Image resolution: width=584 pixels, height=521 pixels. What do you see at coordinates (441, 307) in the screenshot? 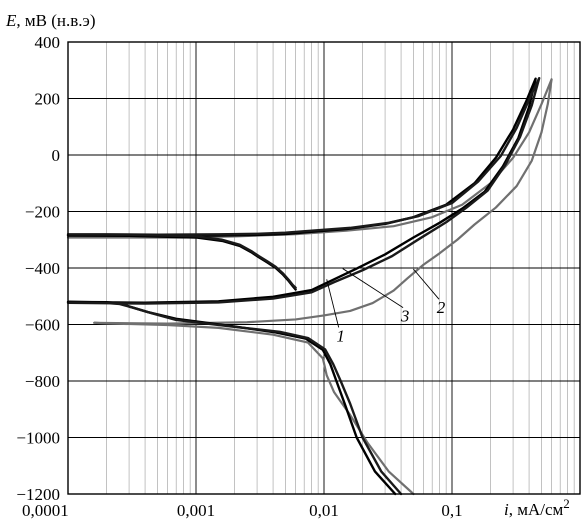
I see `curve-label-2: 2` at bounding box center [441, 307].